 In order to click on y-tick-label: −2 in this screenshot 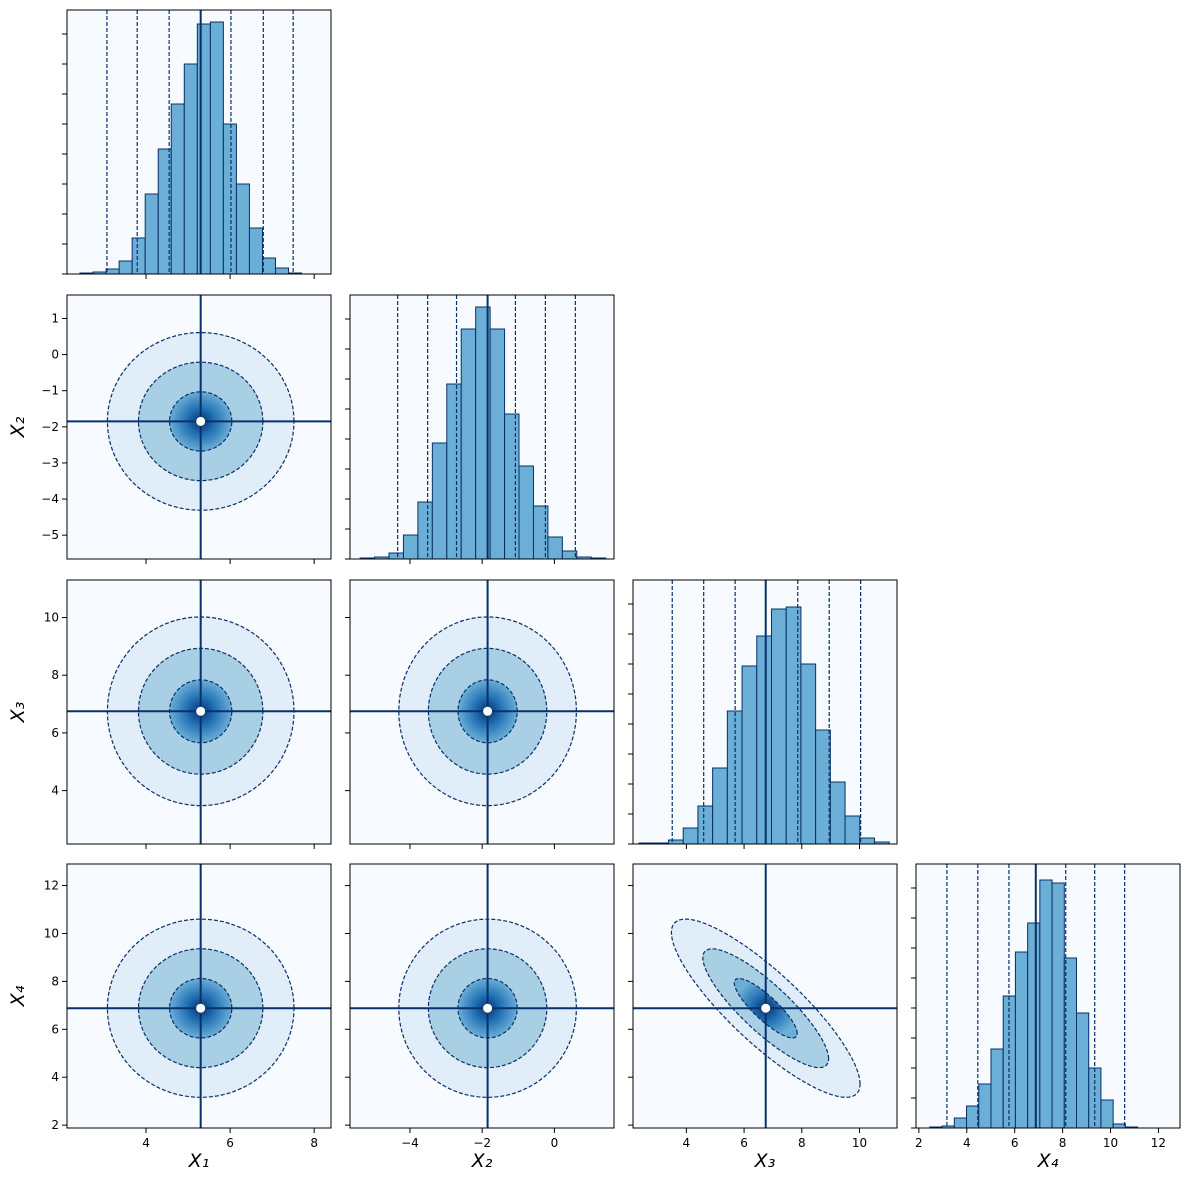, I will do `click(50, 427)`.